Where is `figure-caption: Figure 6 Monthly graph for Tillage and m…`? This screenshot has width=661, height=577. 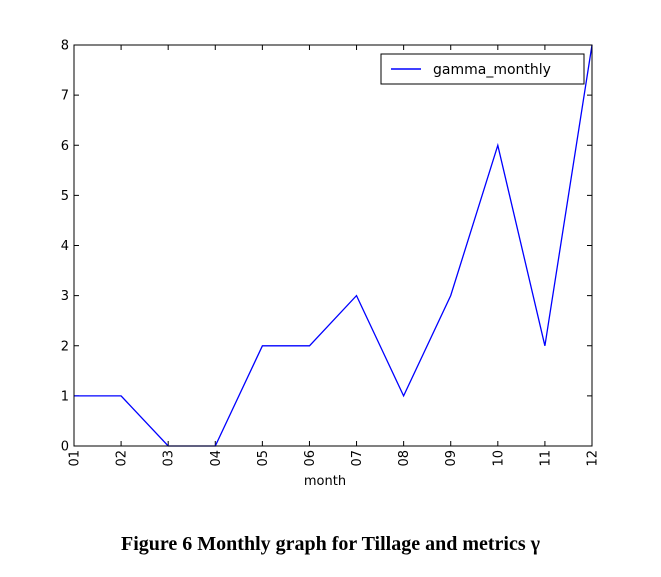
figure-caption: Figure 6 Monthly graph for Tillage and m… is located at coordinates (330, 544).